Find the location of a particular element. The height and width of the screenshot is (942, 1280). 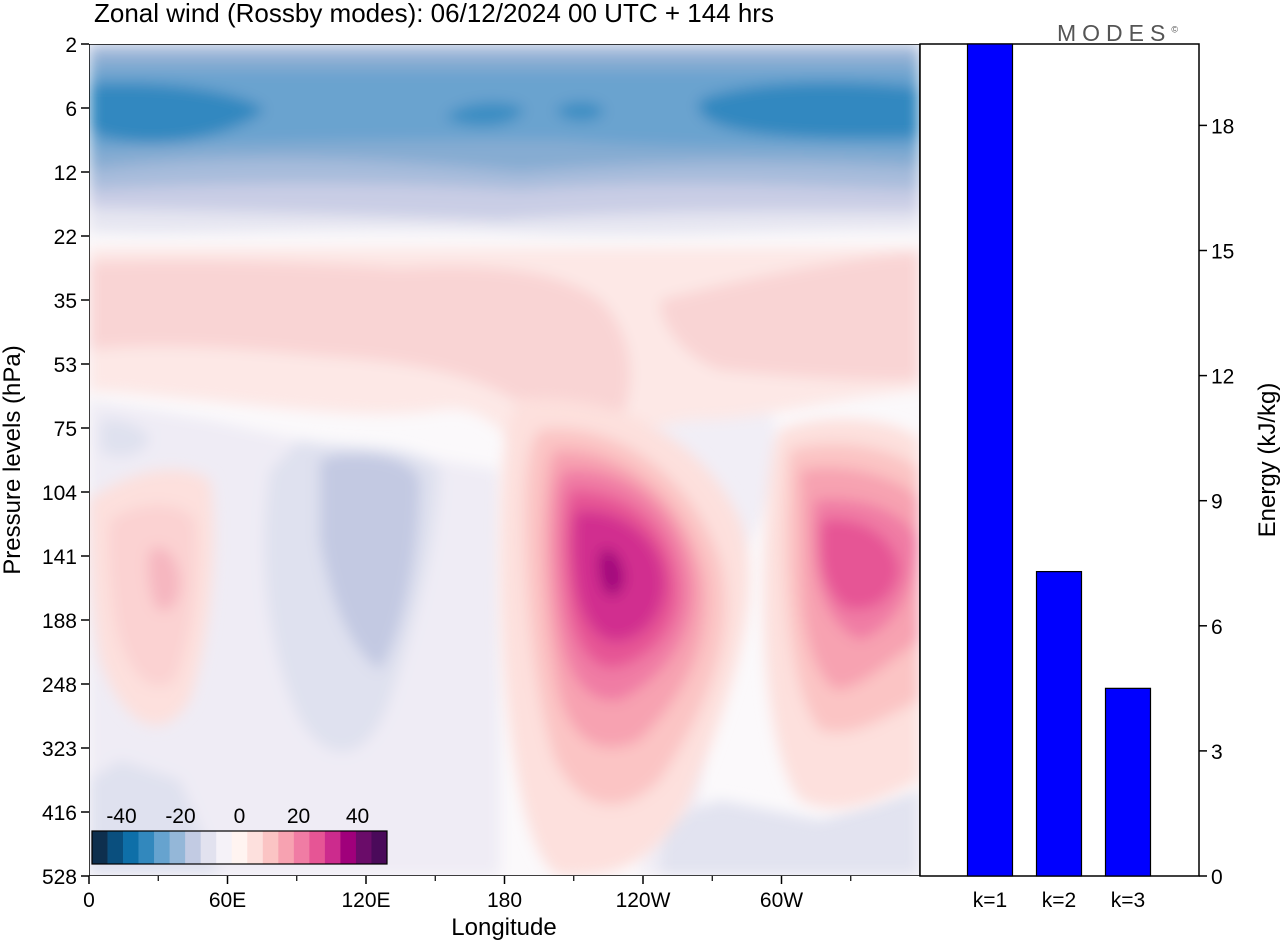

energy-axes: 0 3 6 9 12 15 18 is located at coordinates (1216, 502).